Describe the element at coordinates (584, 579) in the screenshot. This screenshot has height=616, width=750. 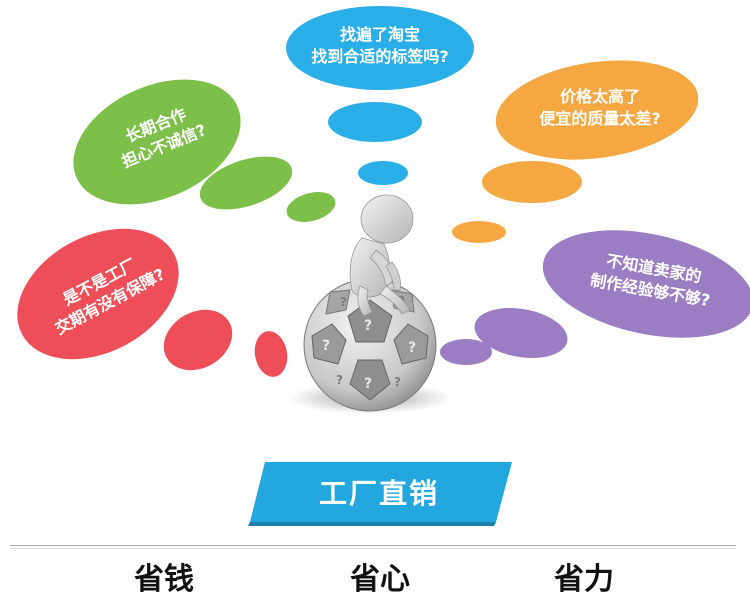
I see `footer-item-save-effort: 省力` at that location.